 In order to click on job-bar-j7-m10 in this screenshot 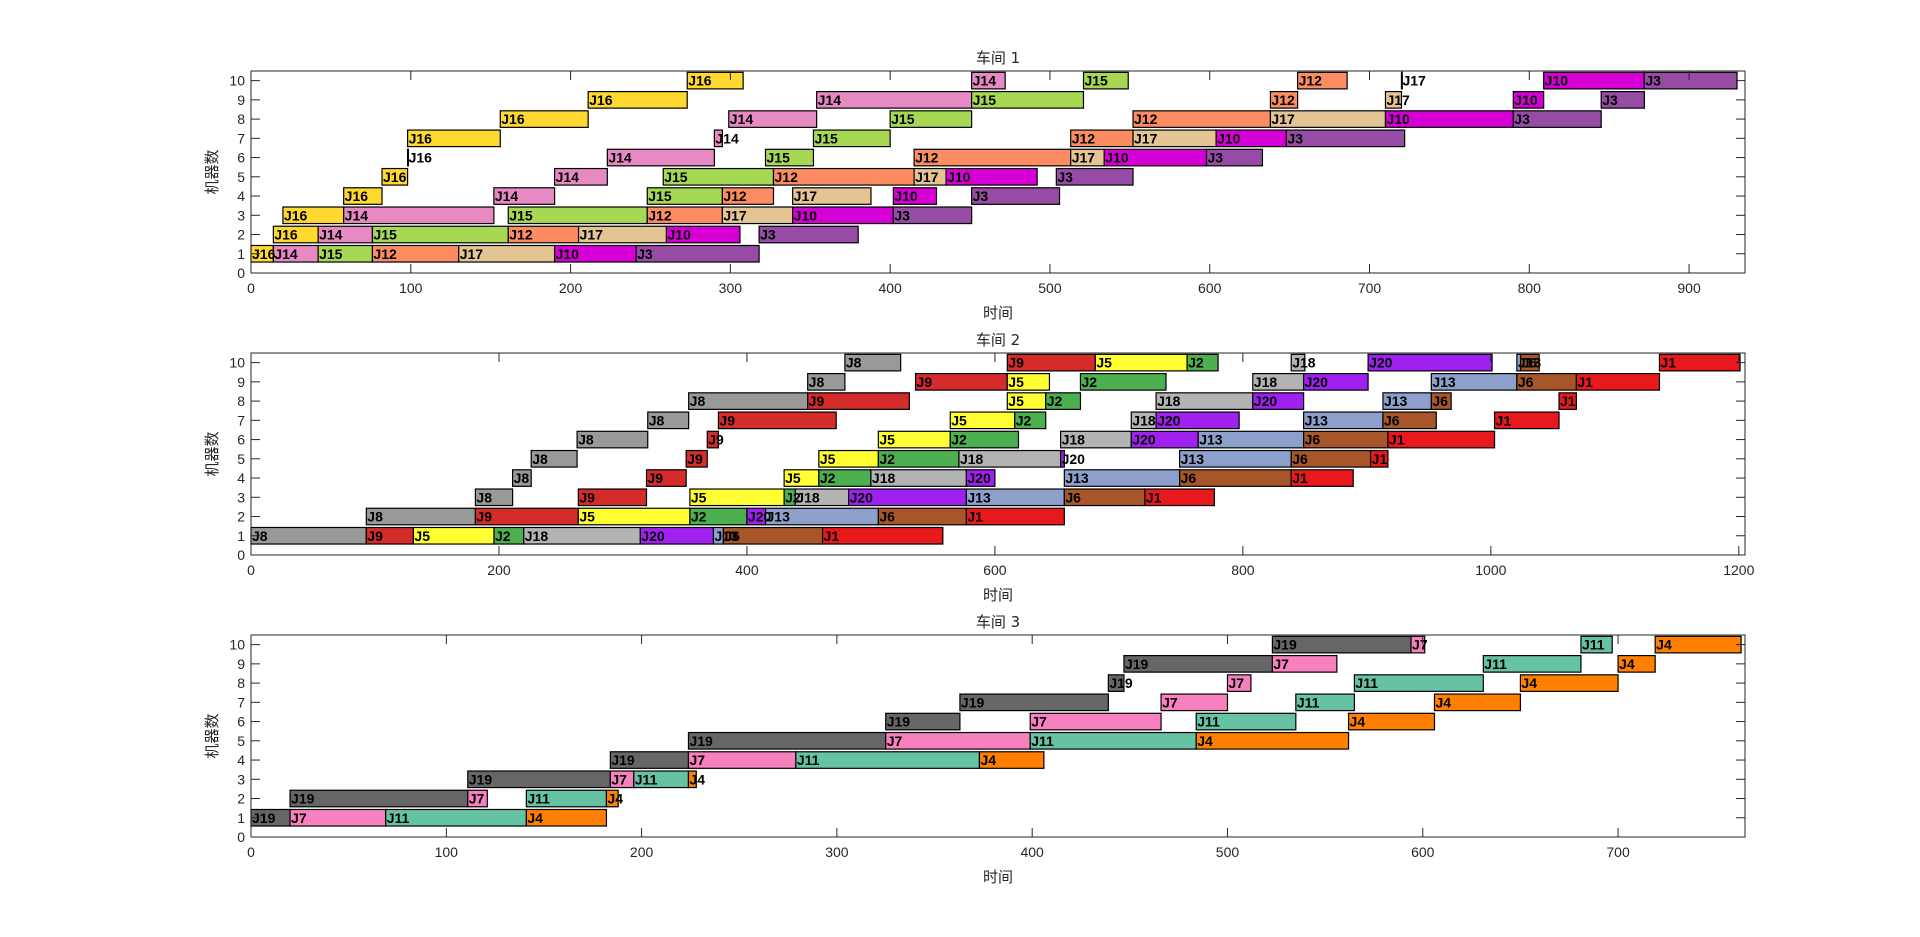, I will do `click(1418, 644)`.